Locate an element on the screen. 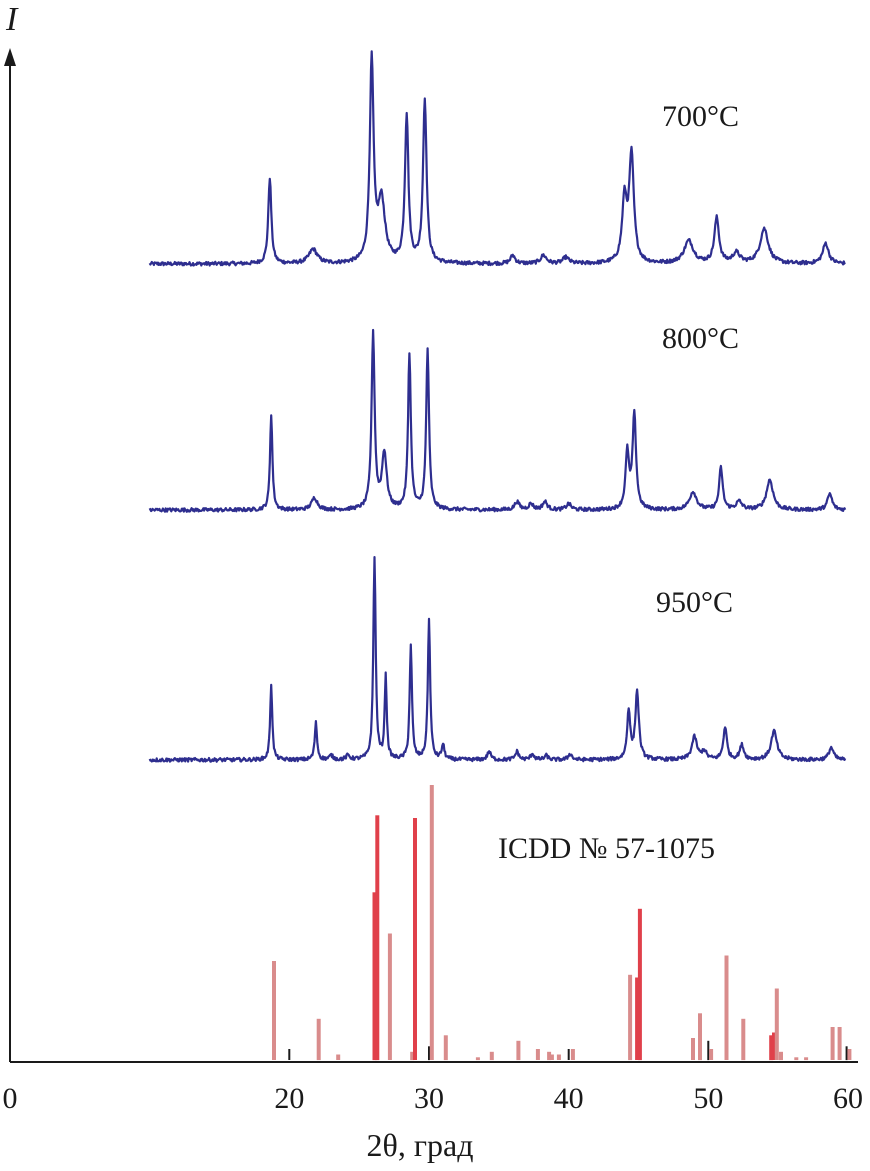 This screenshot has width=870, height=1171. trace-800c is located at coordinates (497, 420).